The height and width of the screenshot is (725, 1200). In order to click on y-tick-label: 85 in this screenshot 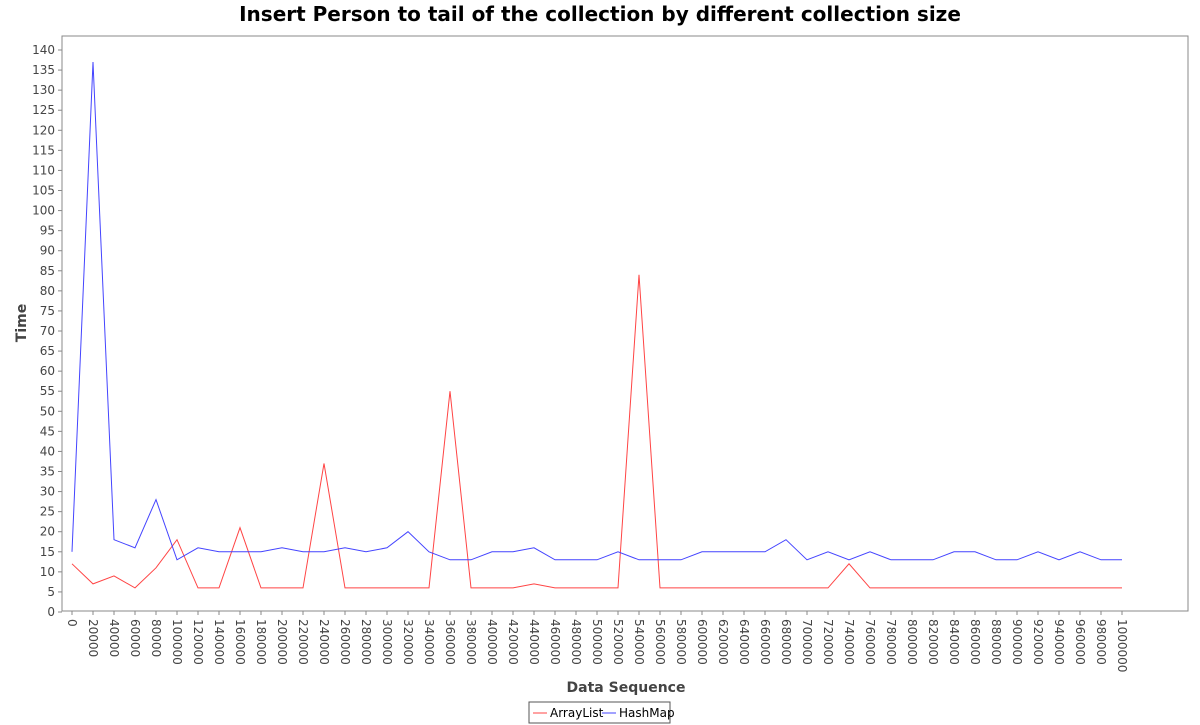, I will do `click(47, 271)`.